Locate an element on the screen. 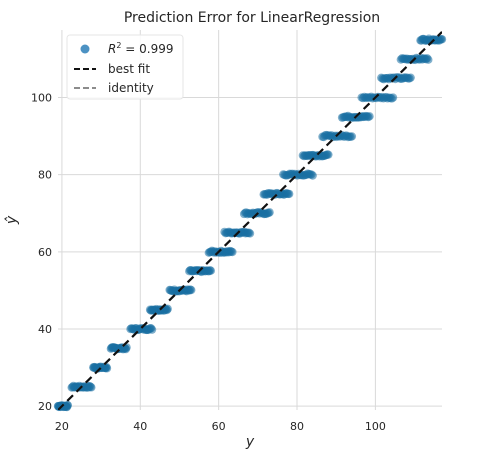  legend-marker-r2 is located at coordinates (85, 49).